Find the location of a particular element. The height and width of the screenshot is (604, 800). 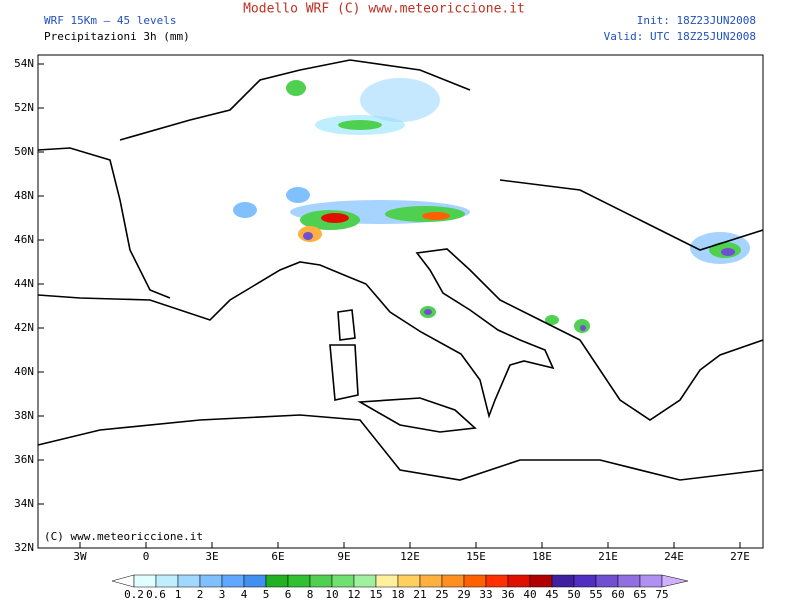

lat-label: 42N is located at coordinates (24, 327).